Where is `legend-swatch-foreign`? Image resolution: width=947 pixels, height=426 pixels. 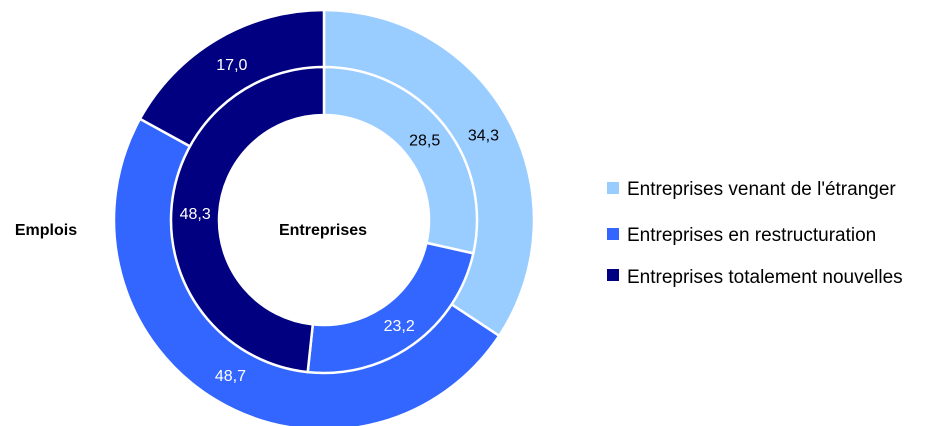
legend-swatch-foreign is located at coordinates (613, 188).